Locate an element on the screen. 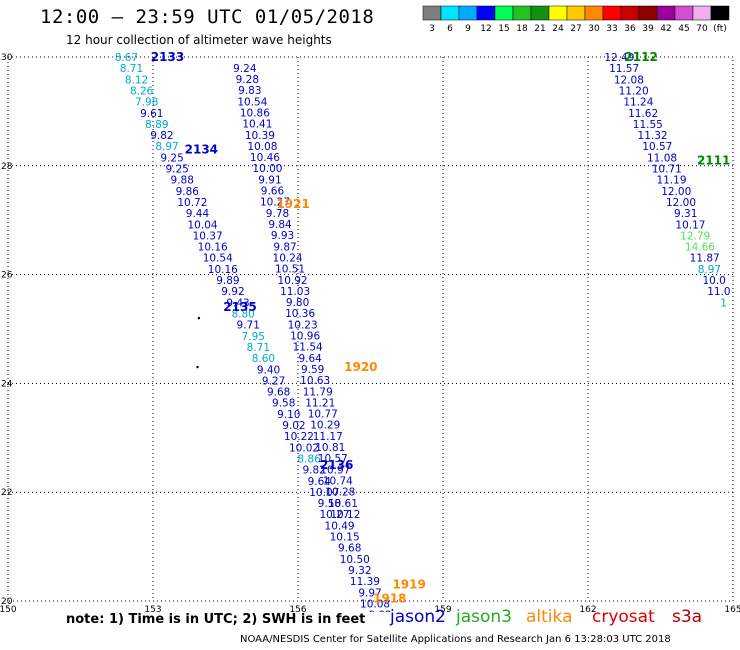  swh-value: 11.54 is located at coordinates (308, 348).